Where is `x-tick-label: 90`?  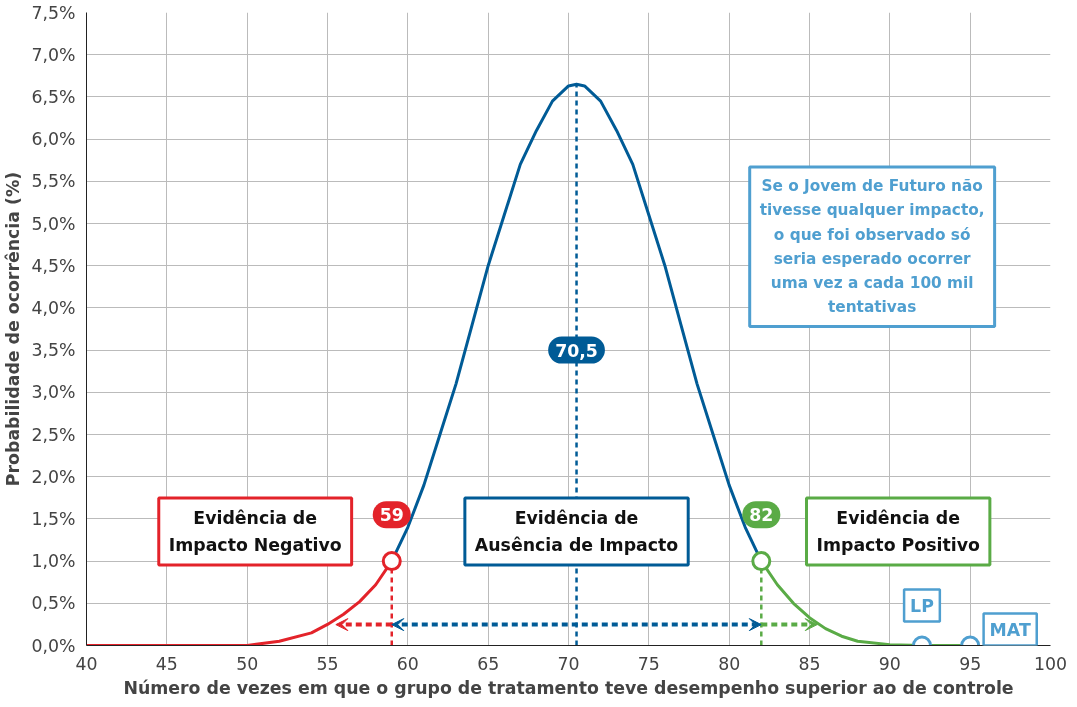
x-tick-label: 90 is located at coordinates (889, 663).